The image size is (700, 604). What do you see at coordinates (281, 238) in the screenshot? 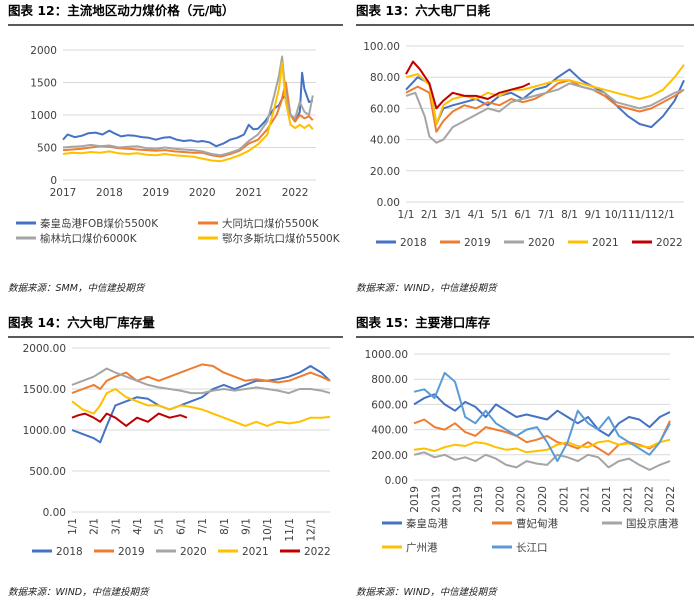
I see `legend-label: 鄂尔多斯坑口煤价5500K` at bounding box center [281, 238].